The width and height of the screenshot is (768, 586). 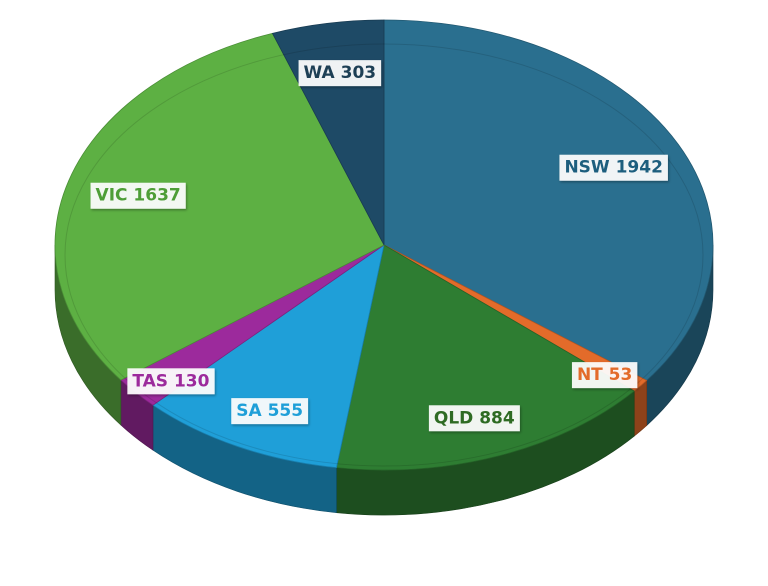 I want to click on data-label: QLD 884, so click(x=474, y=418).